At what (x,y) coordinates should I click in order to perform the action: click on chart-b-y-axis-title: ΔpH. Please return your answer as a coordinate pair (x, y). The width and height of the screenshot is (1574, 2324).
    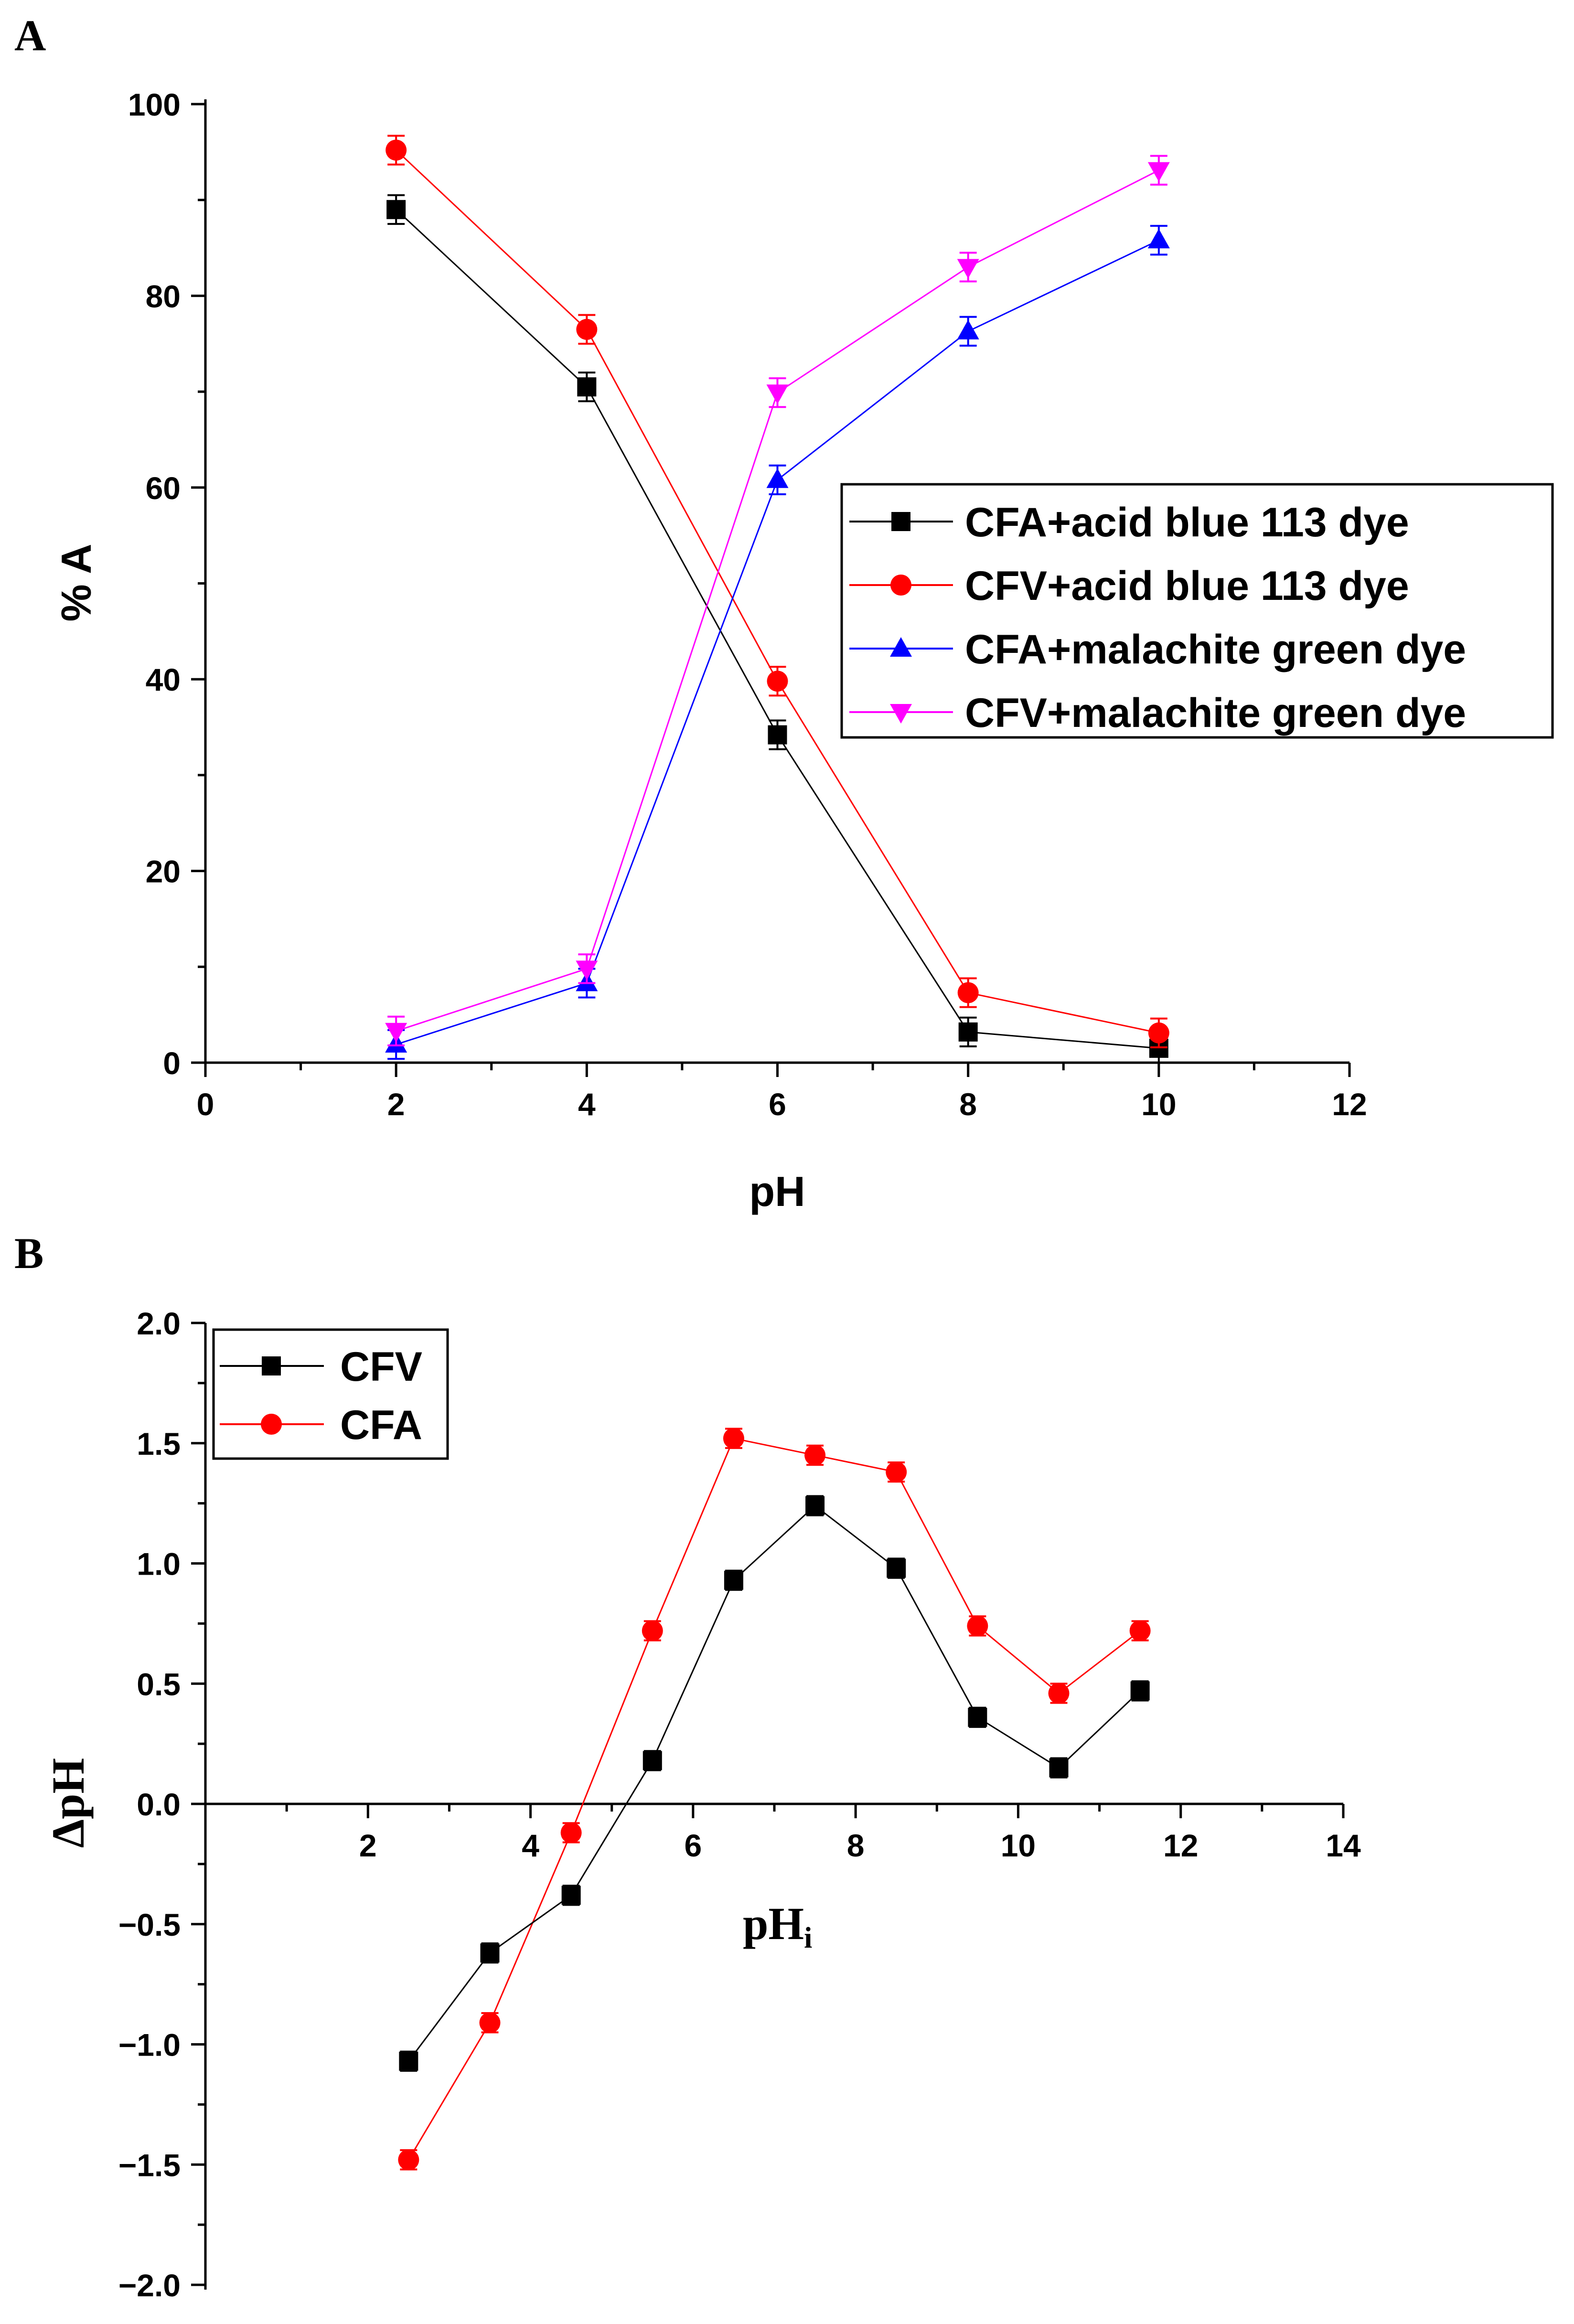
    Looking at the image, I should click on (68, 1803).